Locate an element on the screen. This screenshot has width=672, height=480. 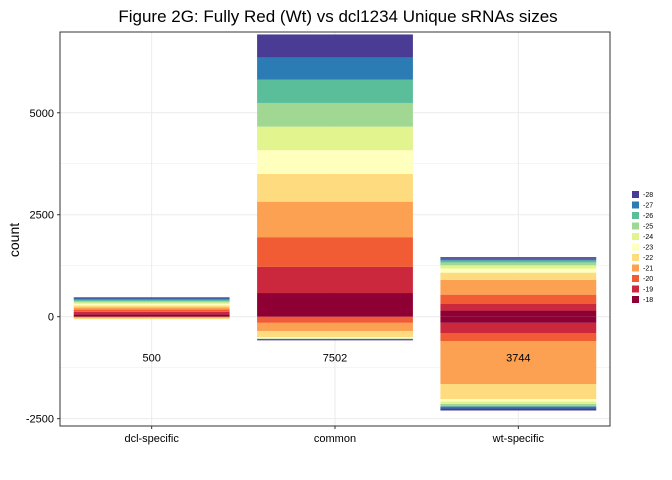
y-tick-label: 0 is located at coordinates (51, 318).